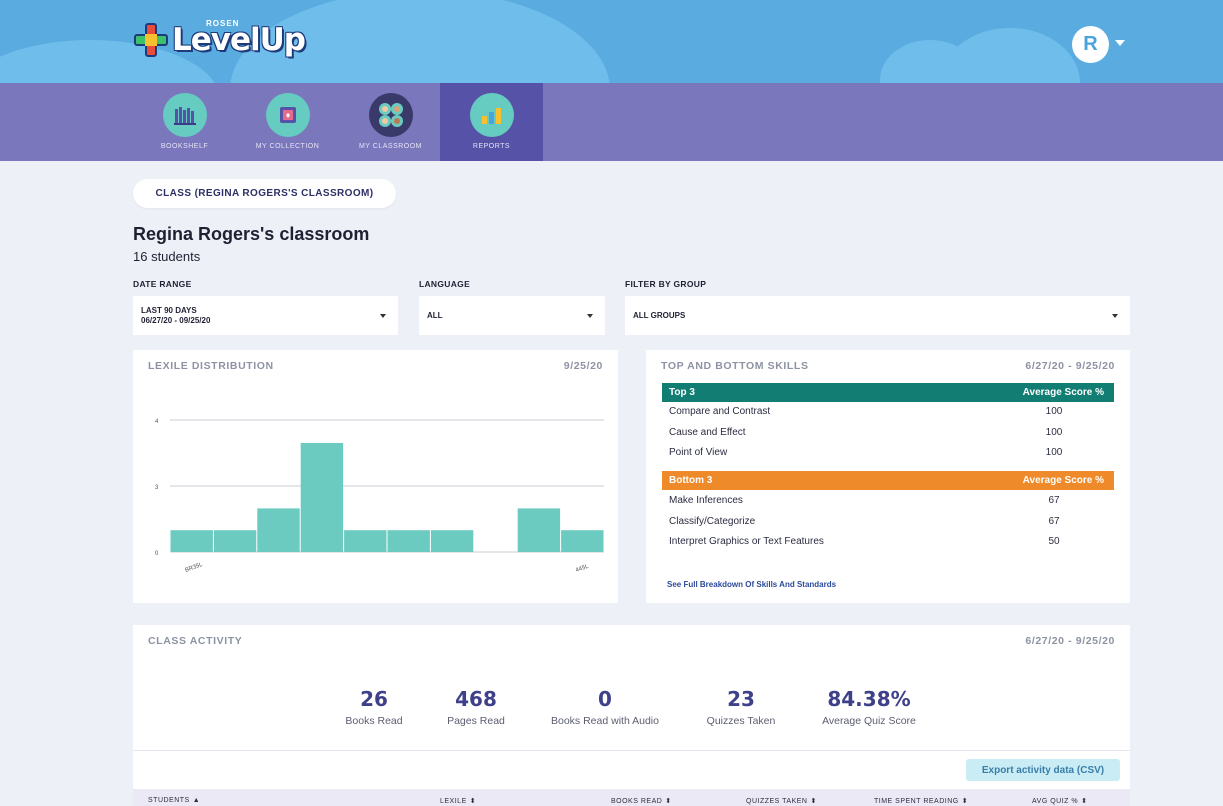  Describe the element at coordinates (869, 699) in the screenshot. I see `stat-value: 84.38%` at that location.